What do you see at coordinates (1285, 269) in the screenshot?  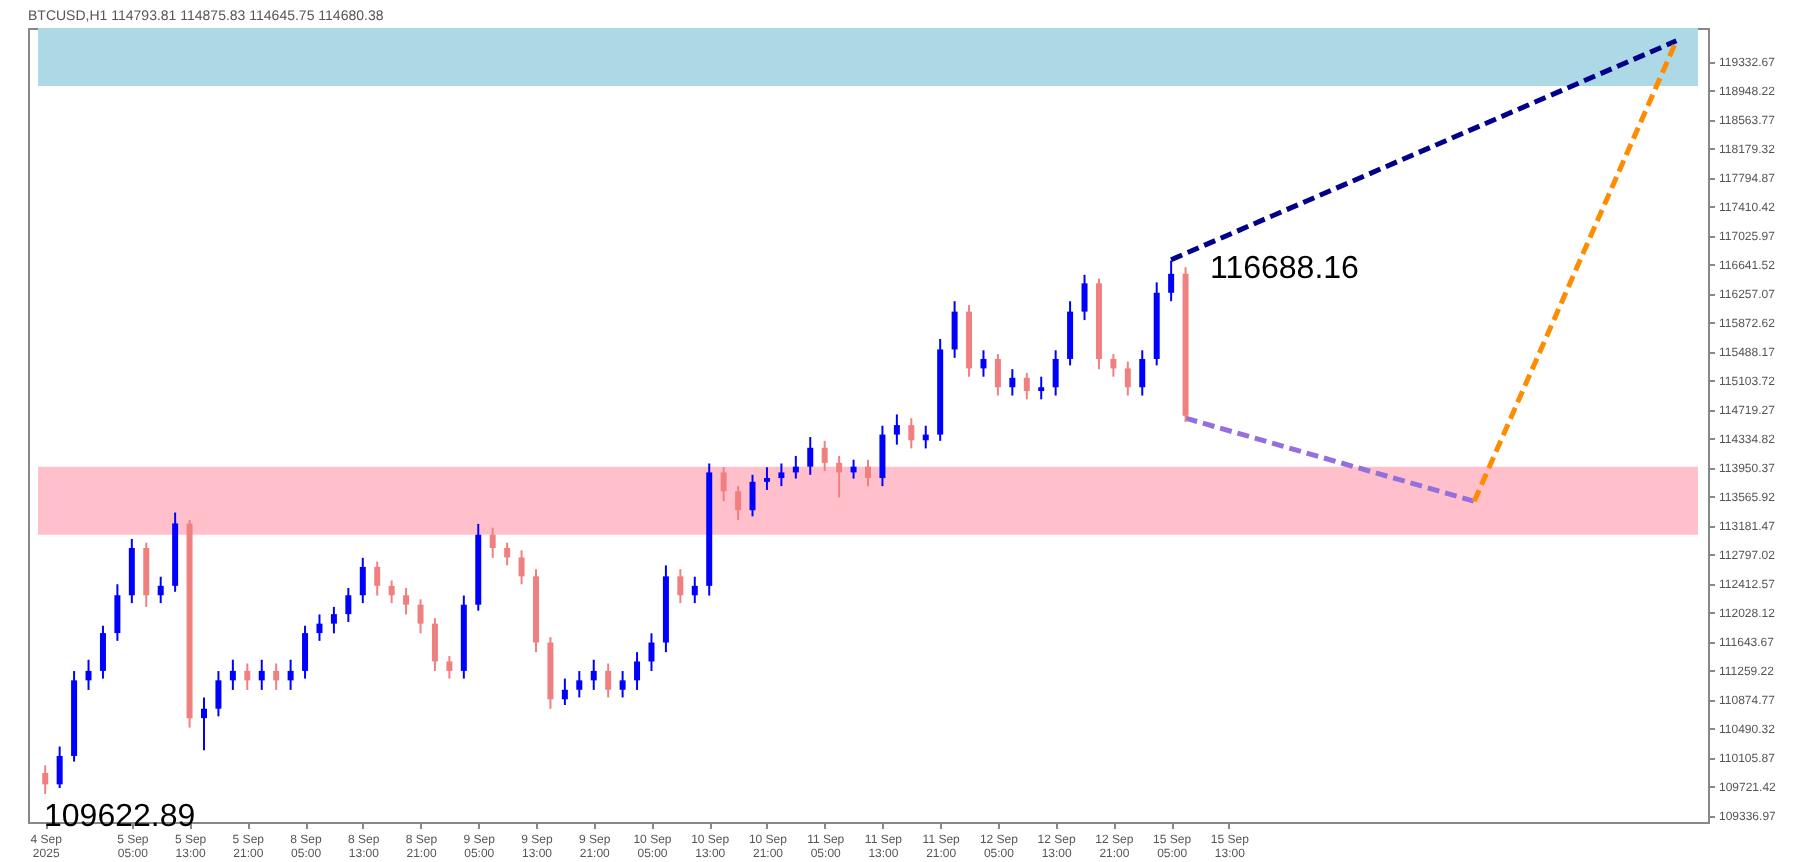 I see `annotation: 116688.16` at bounding box center [1285, 269].